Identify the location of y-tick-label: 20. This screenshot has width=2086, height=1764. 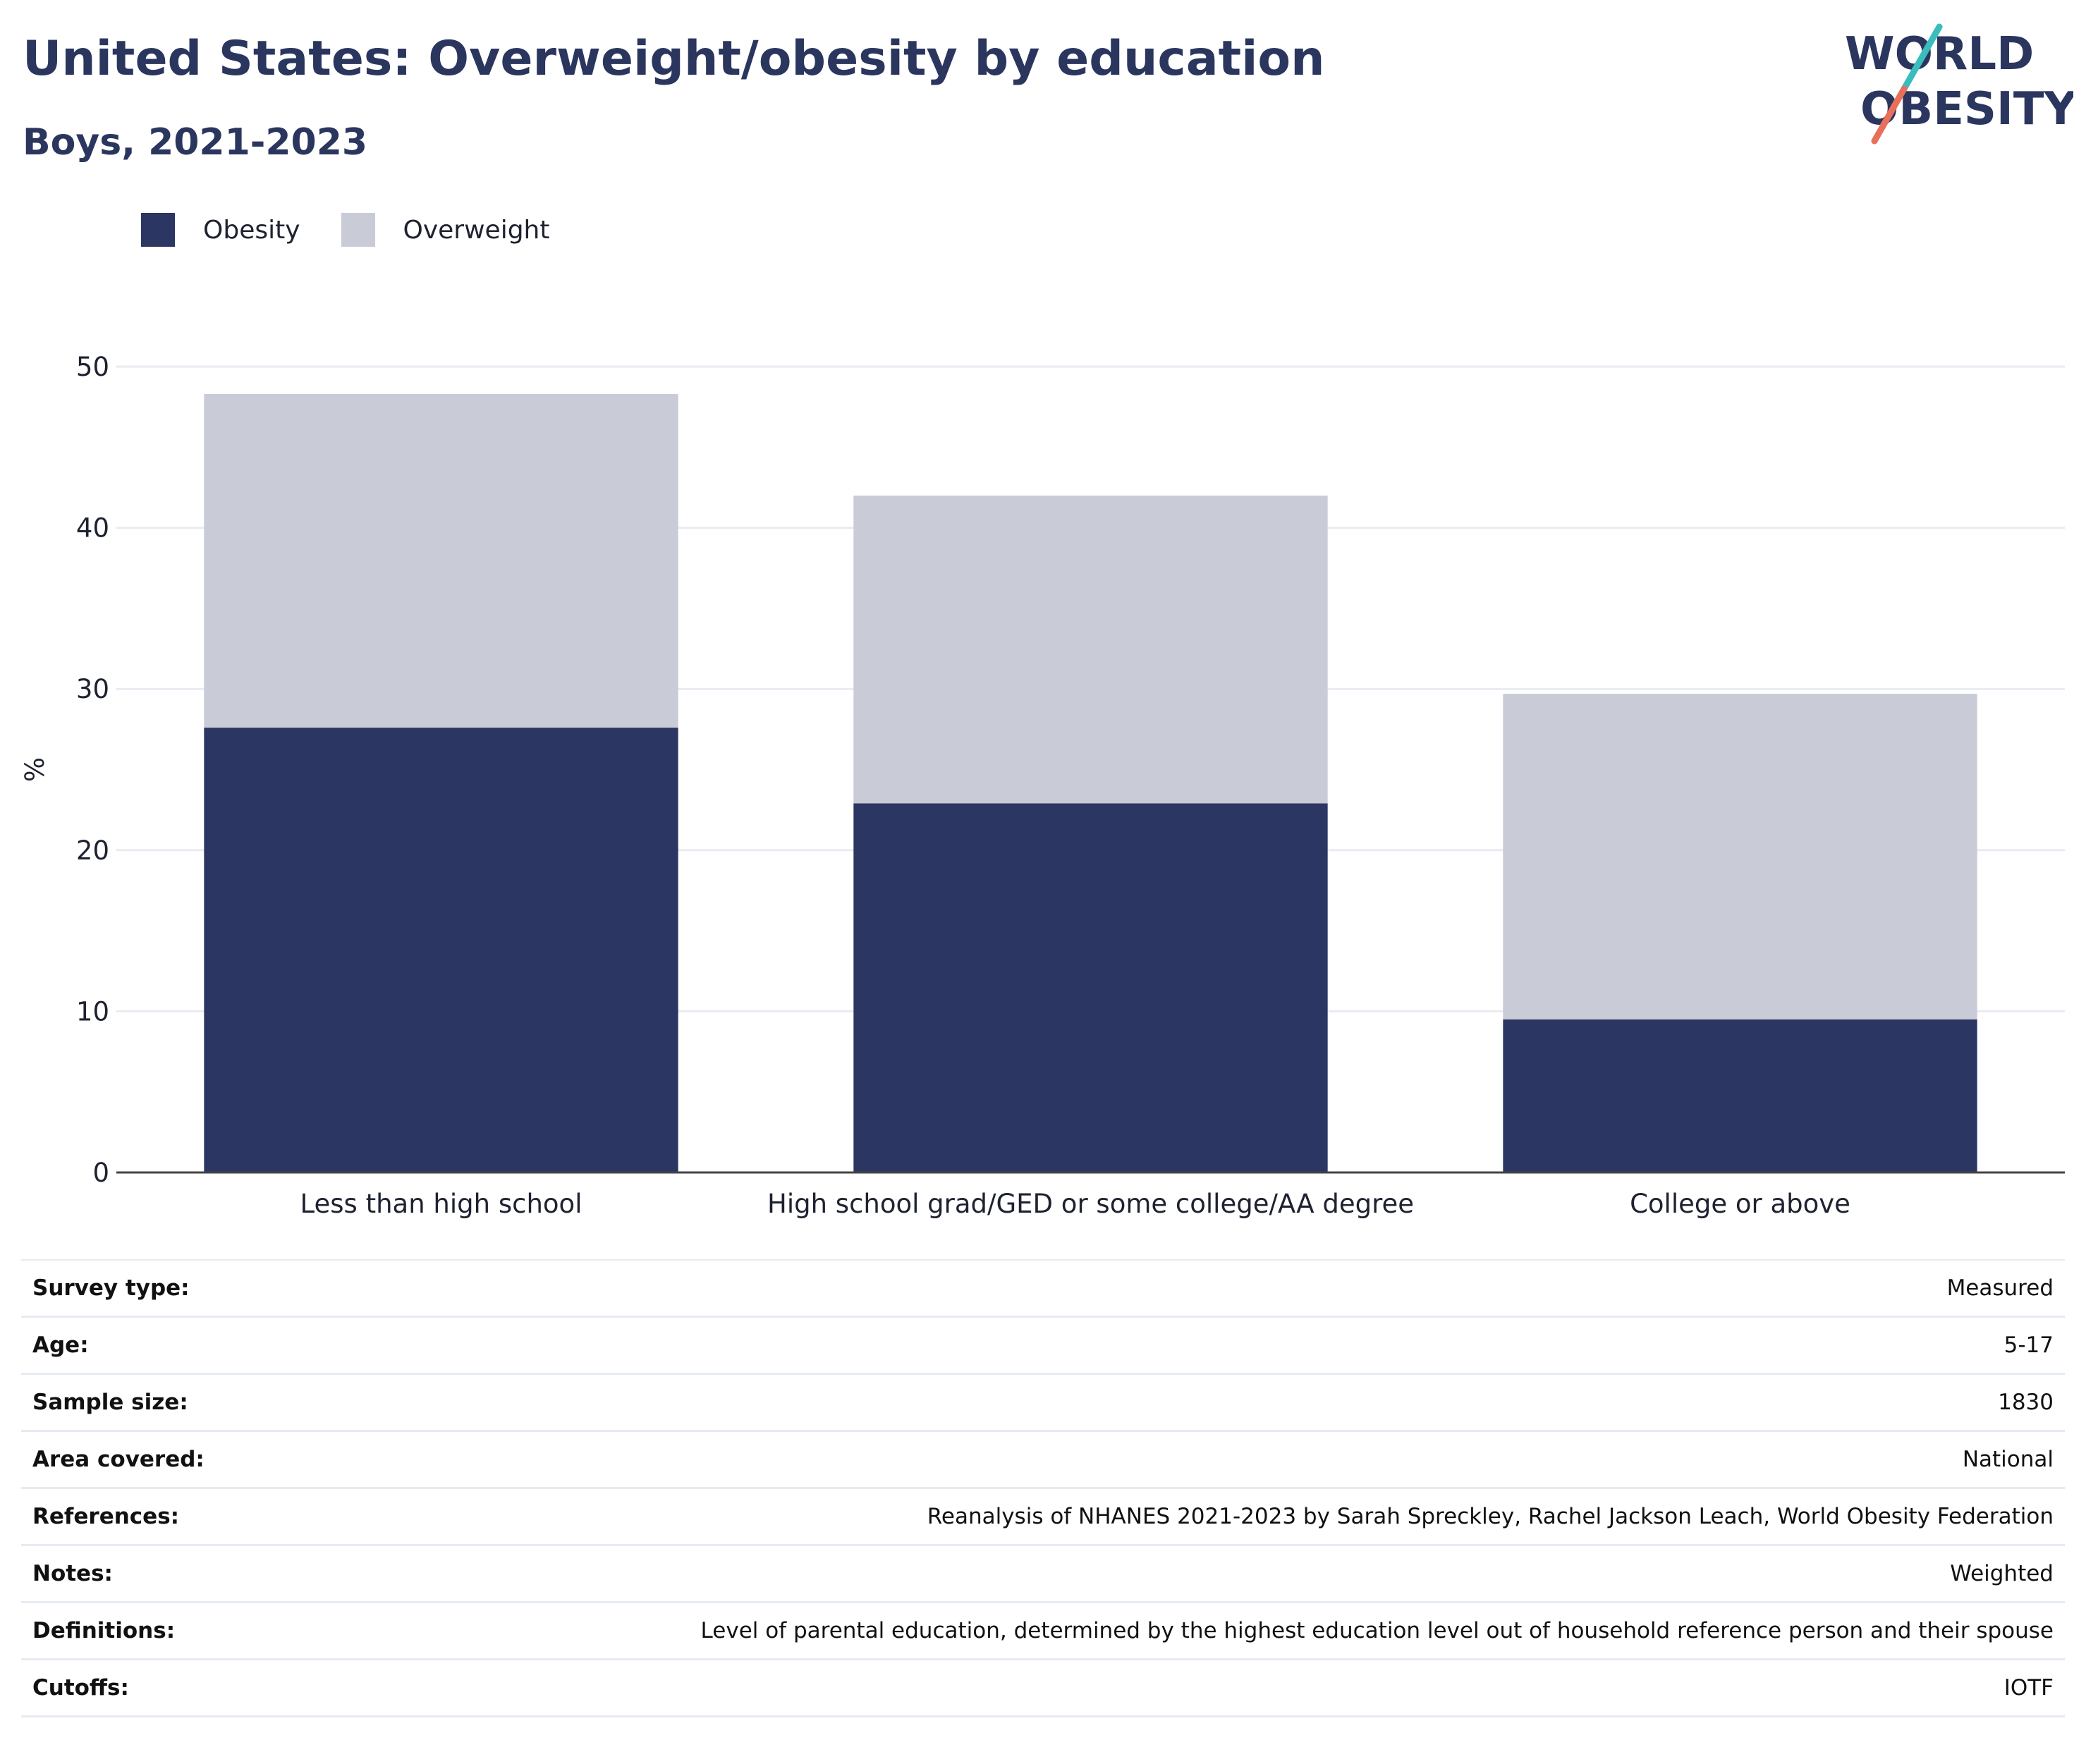
(92, 850).